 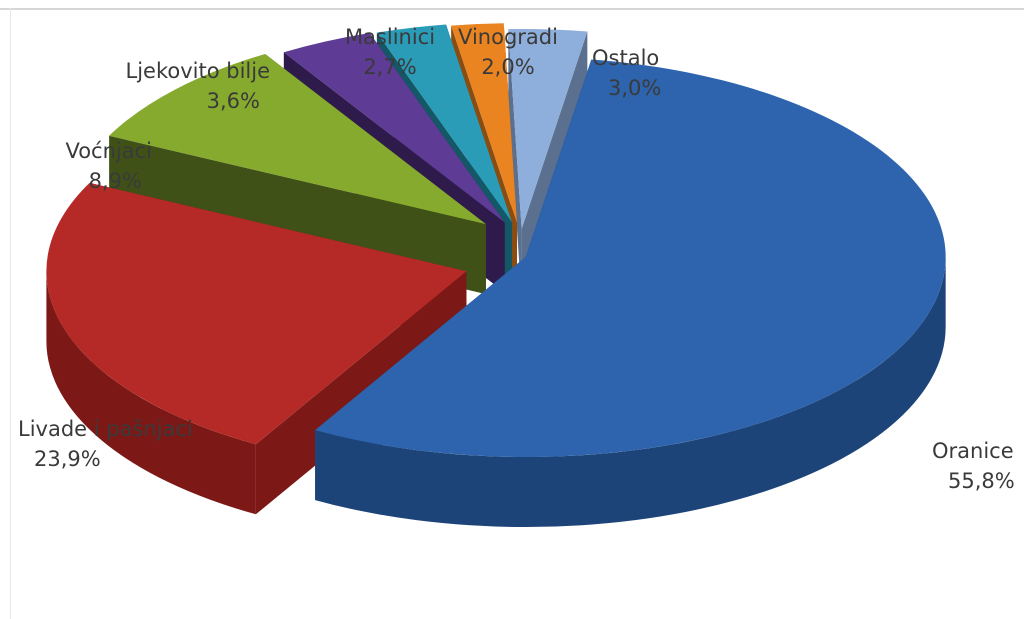 I want to click on slice-label: Ljekovito bilje, so click(x=198, y=71).